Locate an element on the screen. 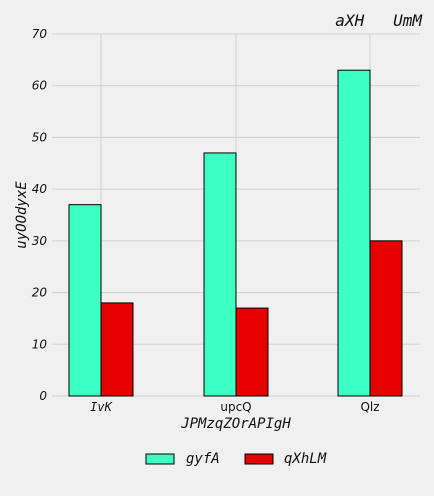  x-tick-labels: IvK upcQ Qlz is located at coordinates (234, 407).